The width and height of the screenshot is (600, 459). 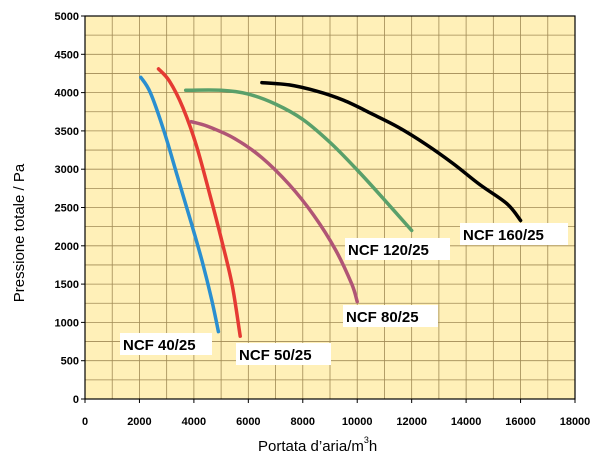 What do you see at coordinates (520, 422) in the screenshot?
I see `x-tick-label: 16000` at bounding box center [520, 422].